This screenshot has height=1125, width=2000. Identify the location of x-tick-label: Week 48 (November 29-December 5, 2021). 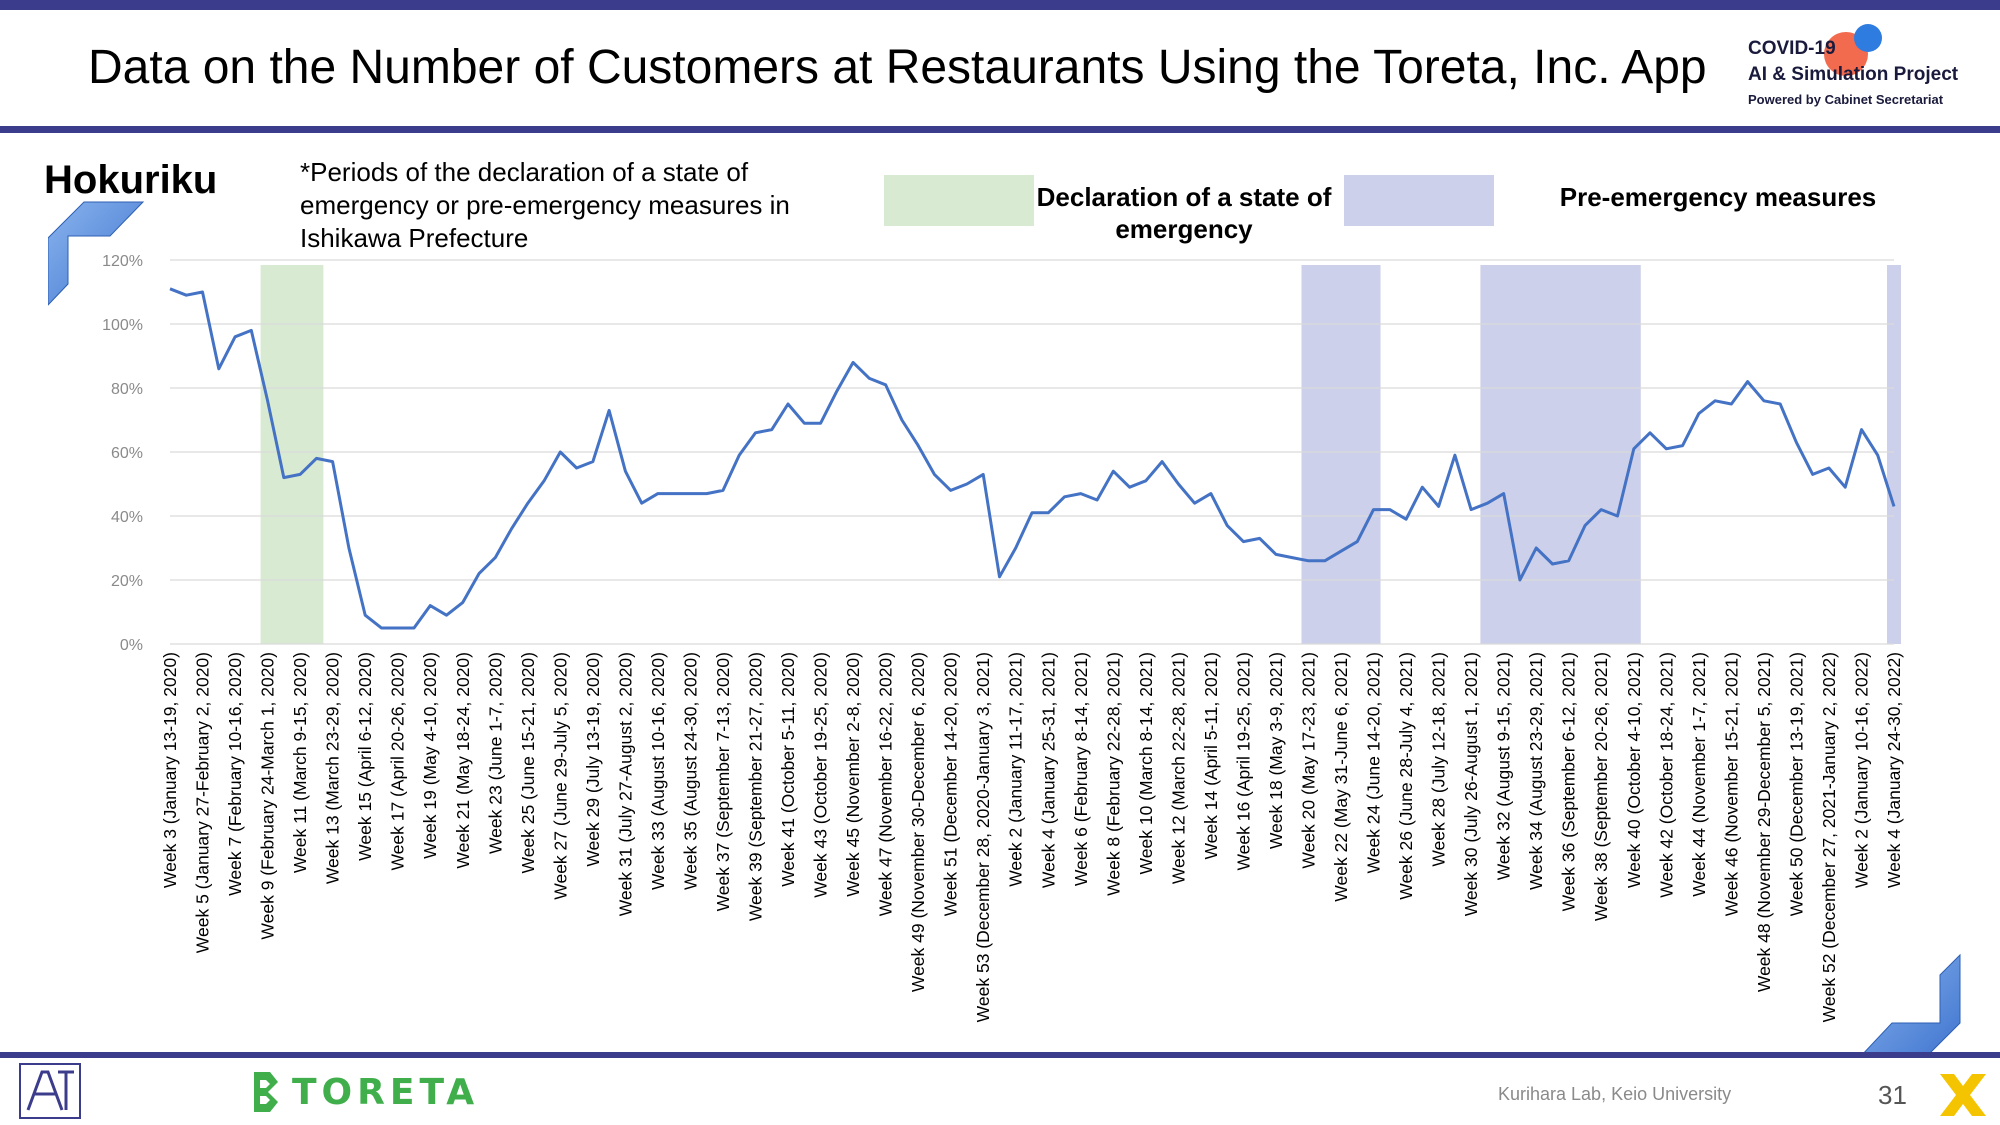
(1764, 822).